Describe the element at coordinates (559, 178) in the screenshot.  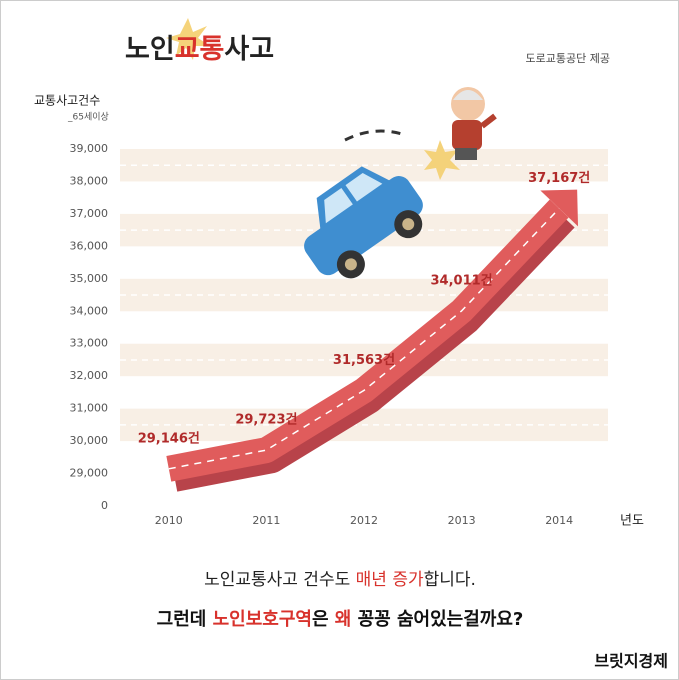
I see `value-label: 37,167건` at that location.